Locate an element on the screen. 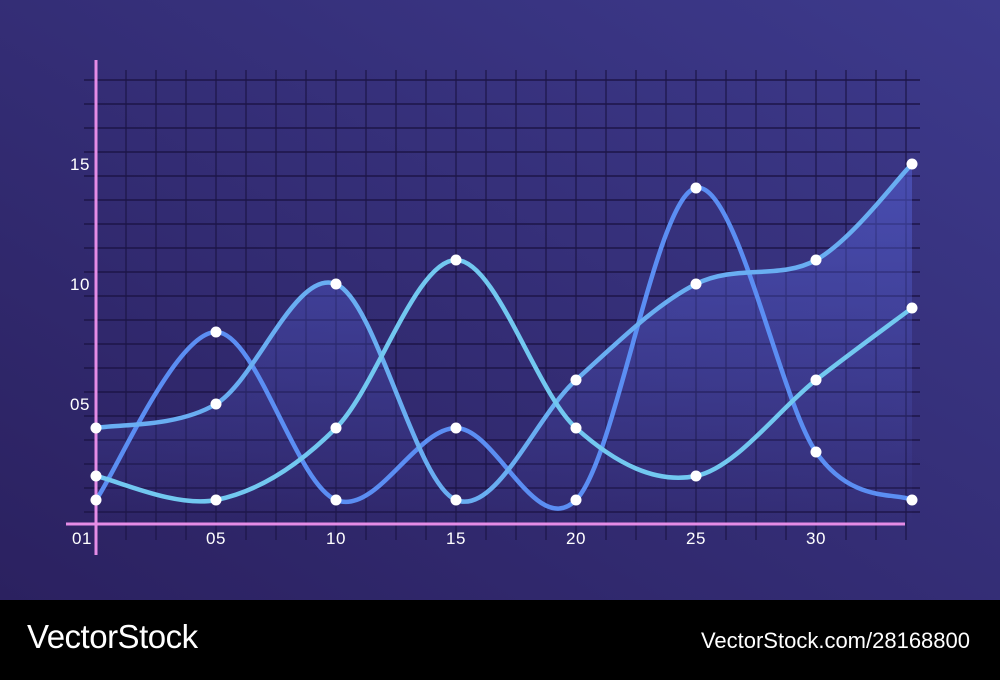  y-tick-label: 10 is located at coordinates (80, 284).